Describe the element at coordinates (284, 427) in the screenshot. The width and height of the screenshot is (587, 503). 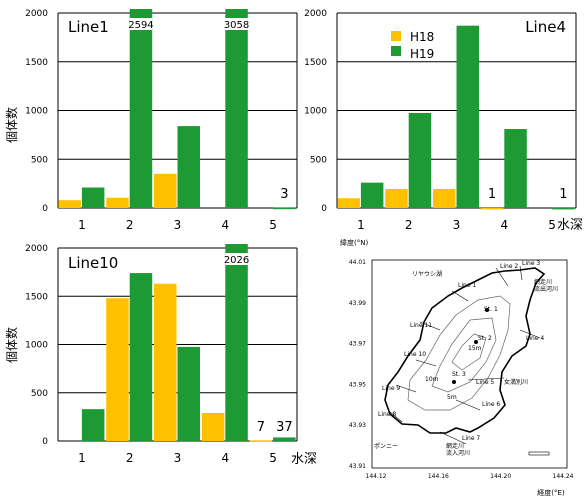
I see `data-label: 37` at that location.